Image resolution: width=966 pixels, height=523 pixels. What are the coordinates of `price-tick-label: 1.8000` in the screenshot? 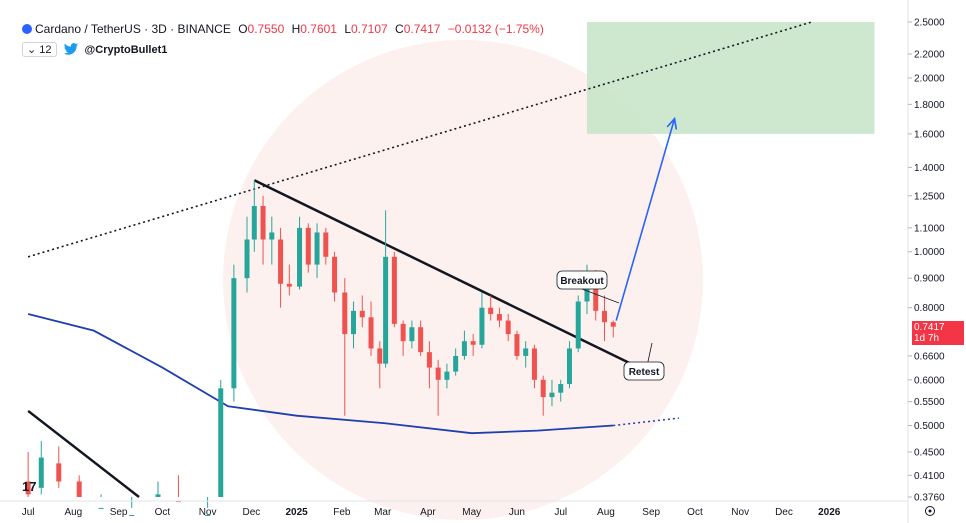 It's located at (929, 105).